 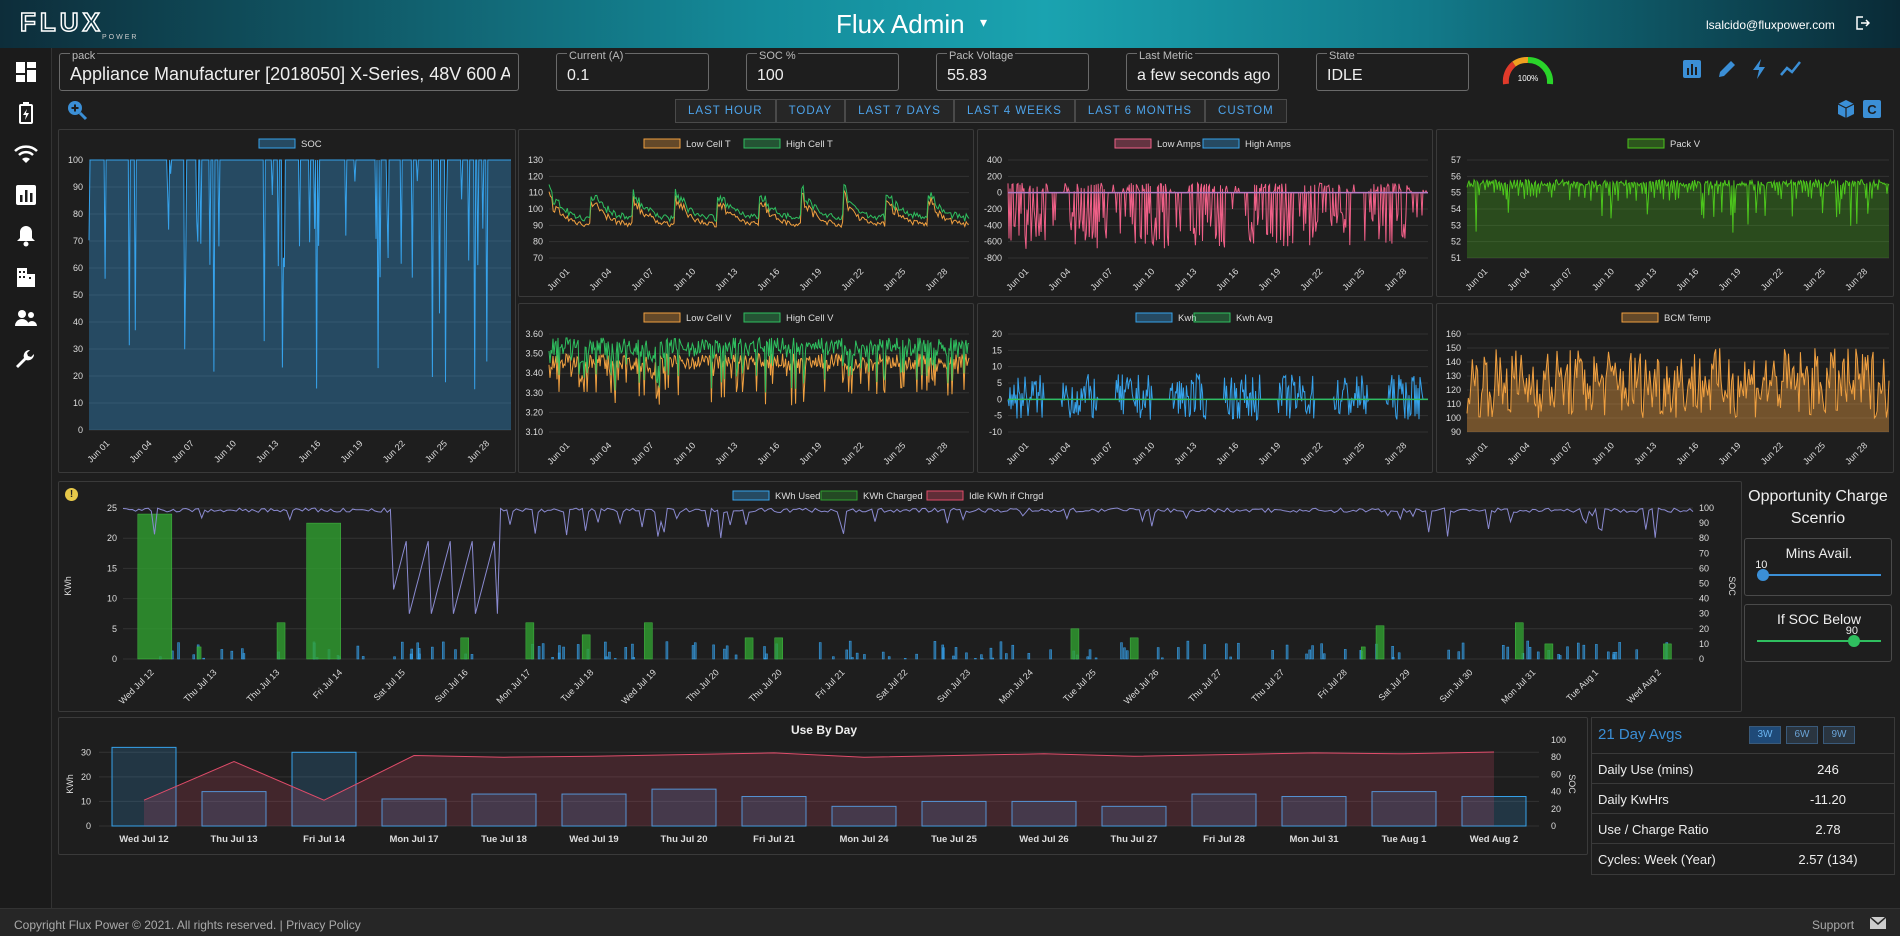 What do you see at coordinates (534, 412) in the screenshot?
I see `y-tick-label: 3.20` at bounding box center [534, 412].